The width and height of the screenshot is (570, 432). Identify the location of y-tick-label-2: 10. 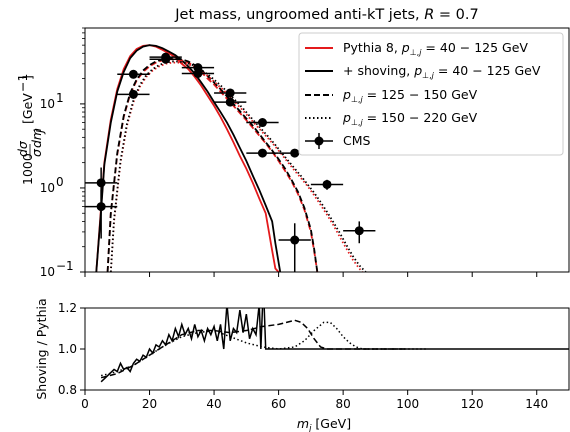
(47, 188).